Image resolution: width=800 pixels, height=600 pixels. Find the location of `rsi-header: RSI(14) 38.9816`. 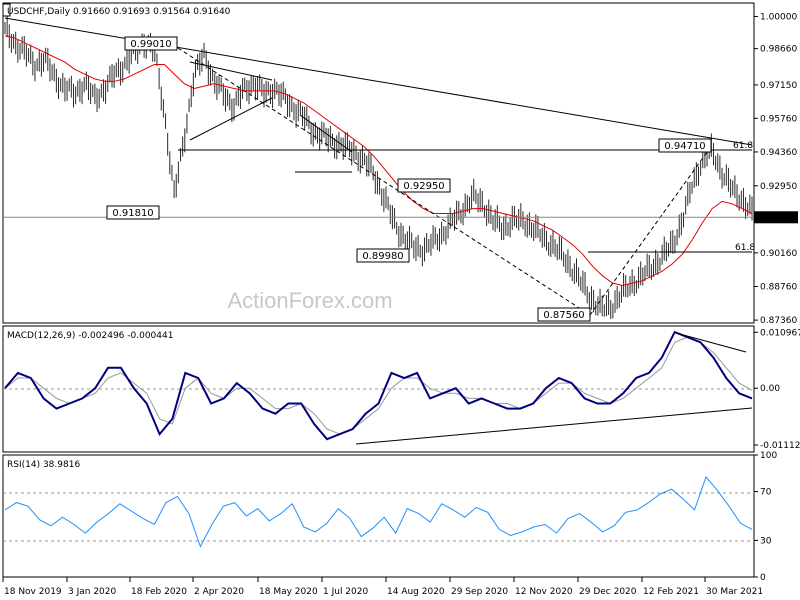

rsi-header: RSI(14) 38.9816 is located at coordinates (43, 465).